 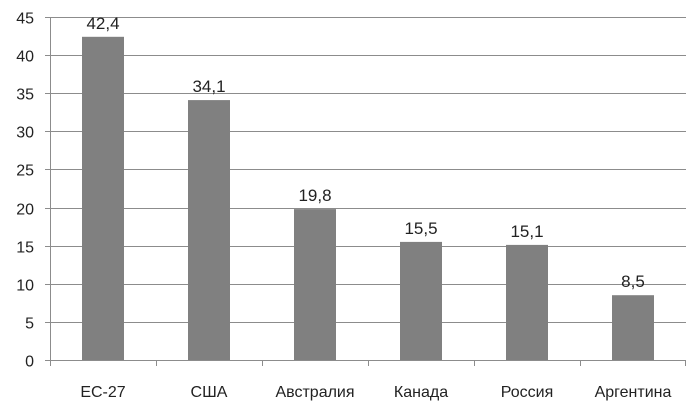 What do you see at coordinates (526, 231) in the screenshot?
I see `data-label: 15,1` at bounding box center [526, 231].